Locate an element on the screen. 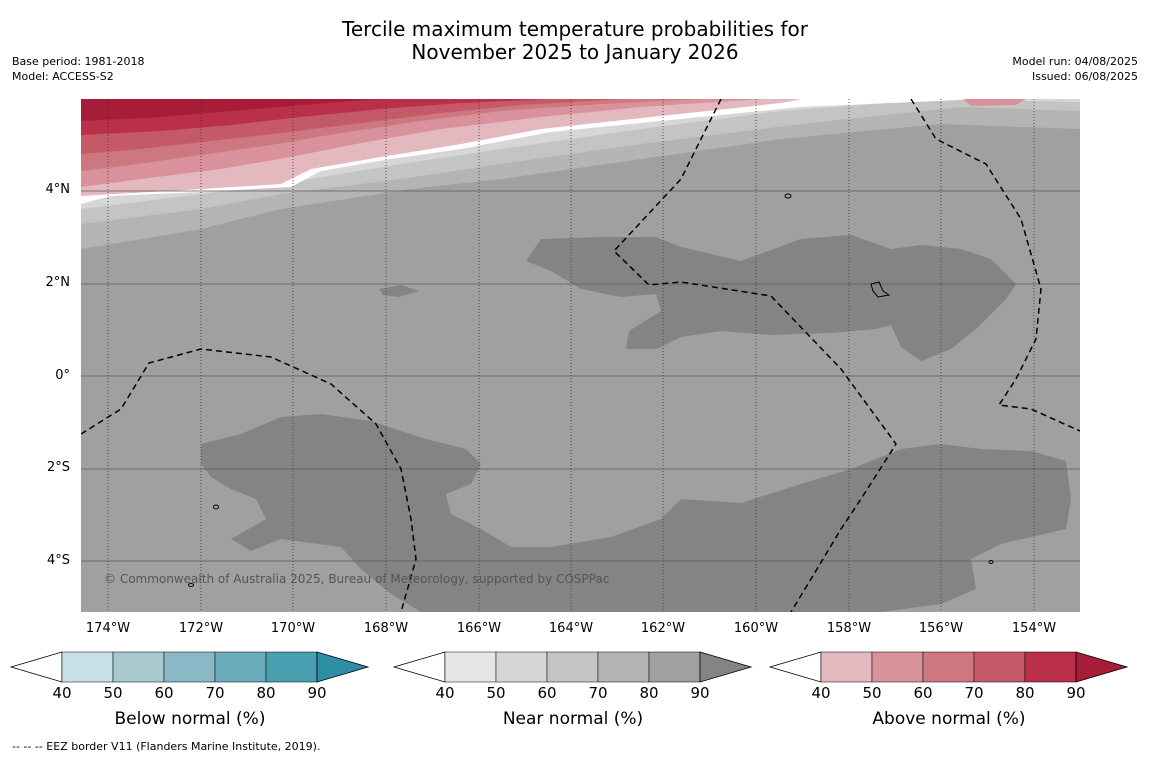  colorbar-near-normal is located at coordinates (572, 667).